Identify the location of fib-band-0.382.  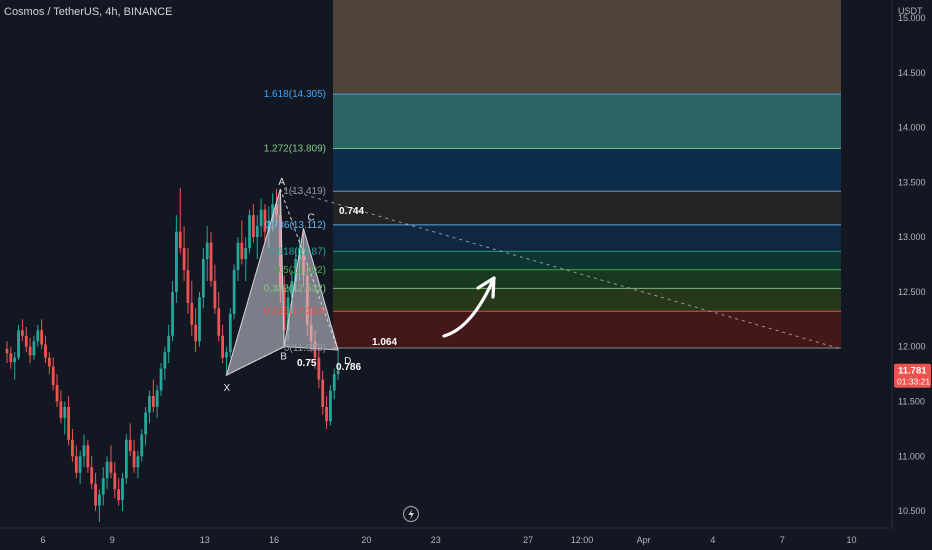
(587, 300).